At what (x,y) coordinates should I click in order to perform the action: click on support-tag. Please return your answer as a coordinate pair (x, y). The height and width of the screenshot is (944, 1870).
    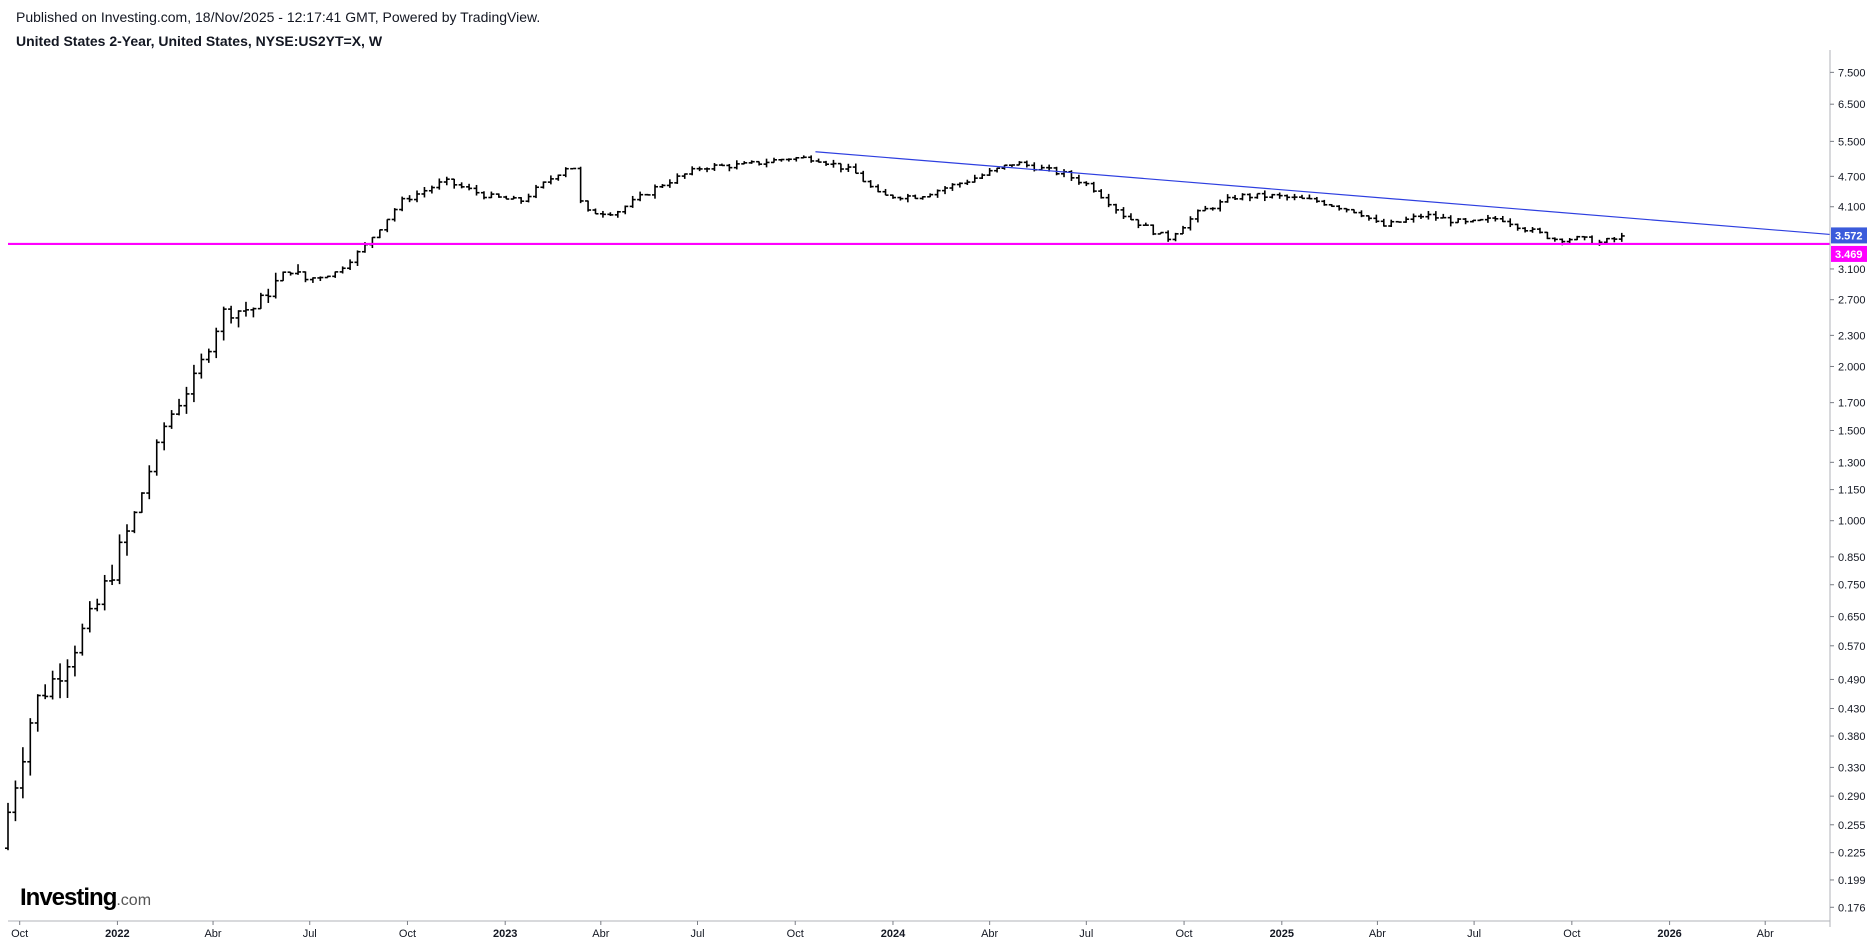
    Looking at the image, I should click on (1849, 253).